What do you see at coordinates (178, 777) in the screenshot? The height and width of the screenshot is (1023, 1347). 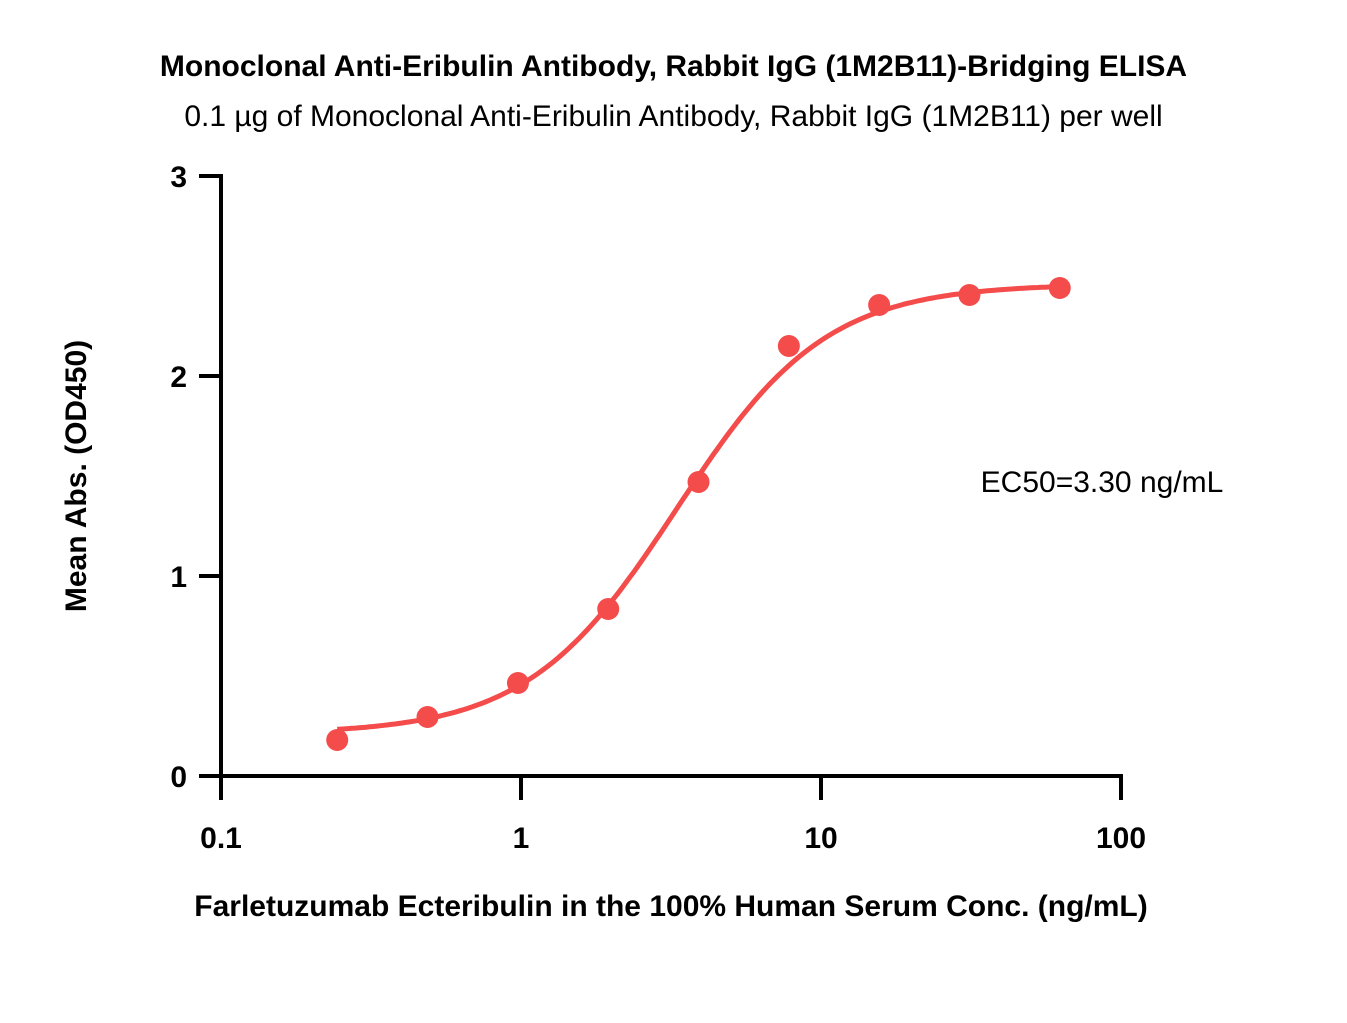 I see `y-tick-label: 0` at bounding box center [178, 777].